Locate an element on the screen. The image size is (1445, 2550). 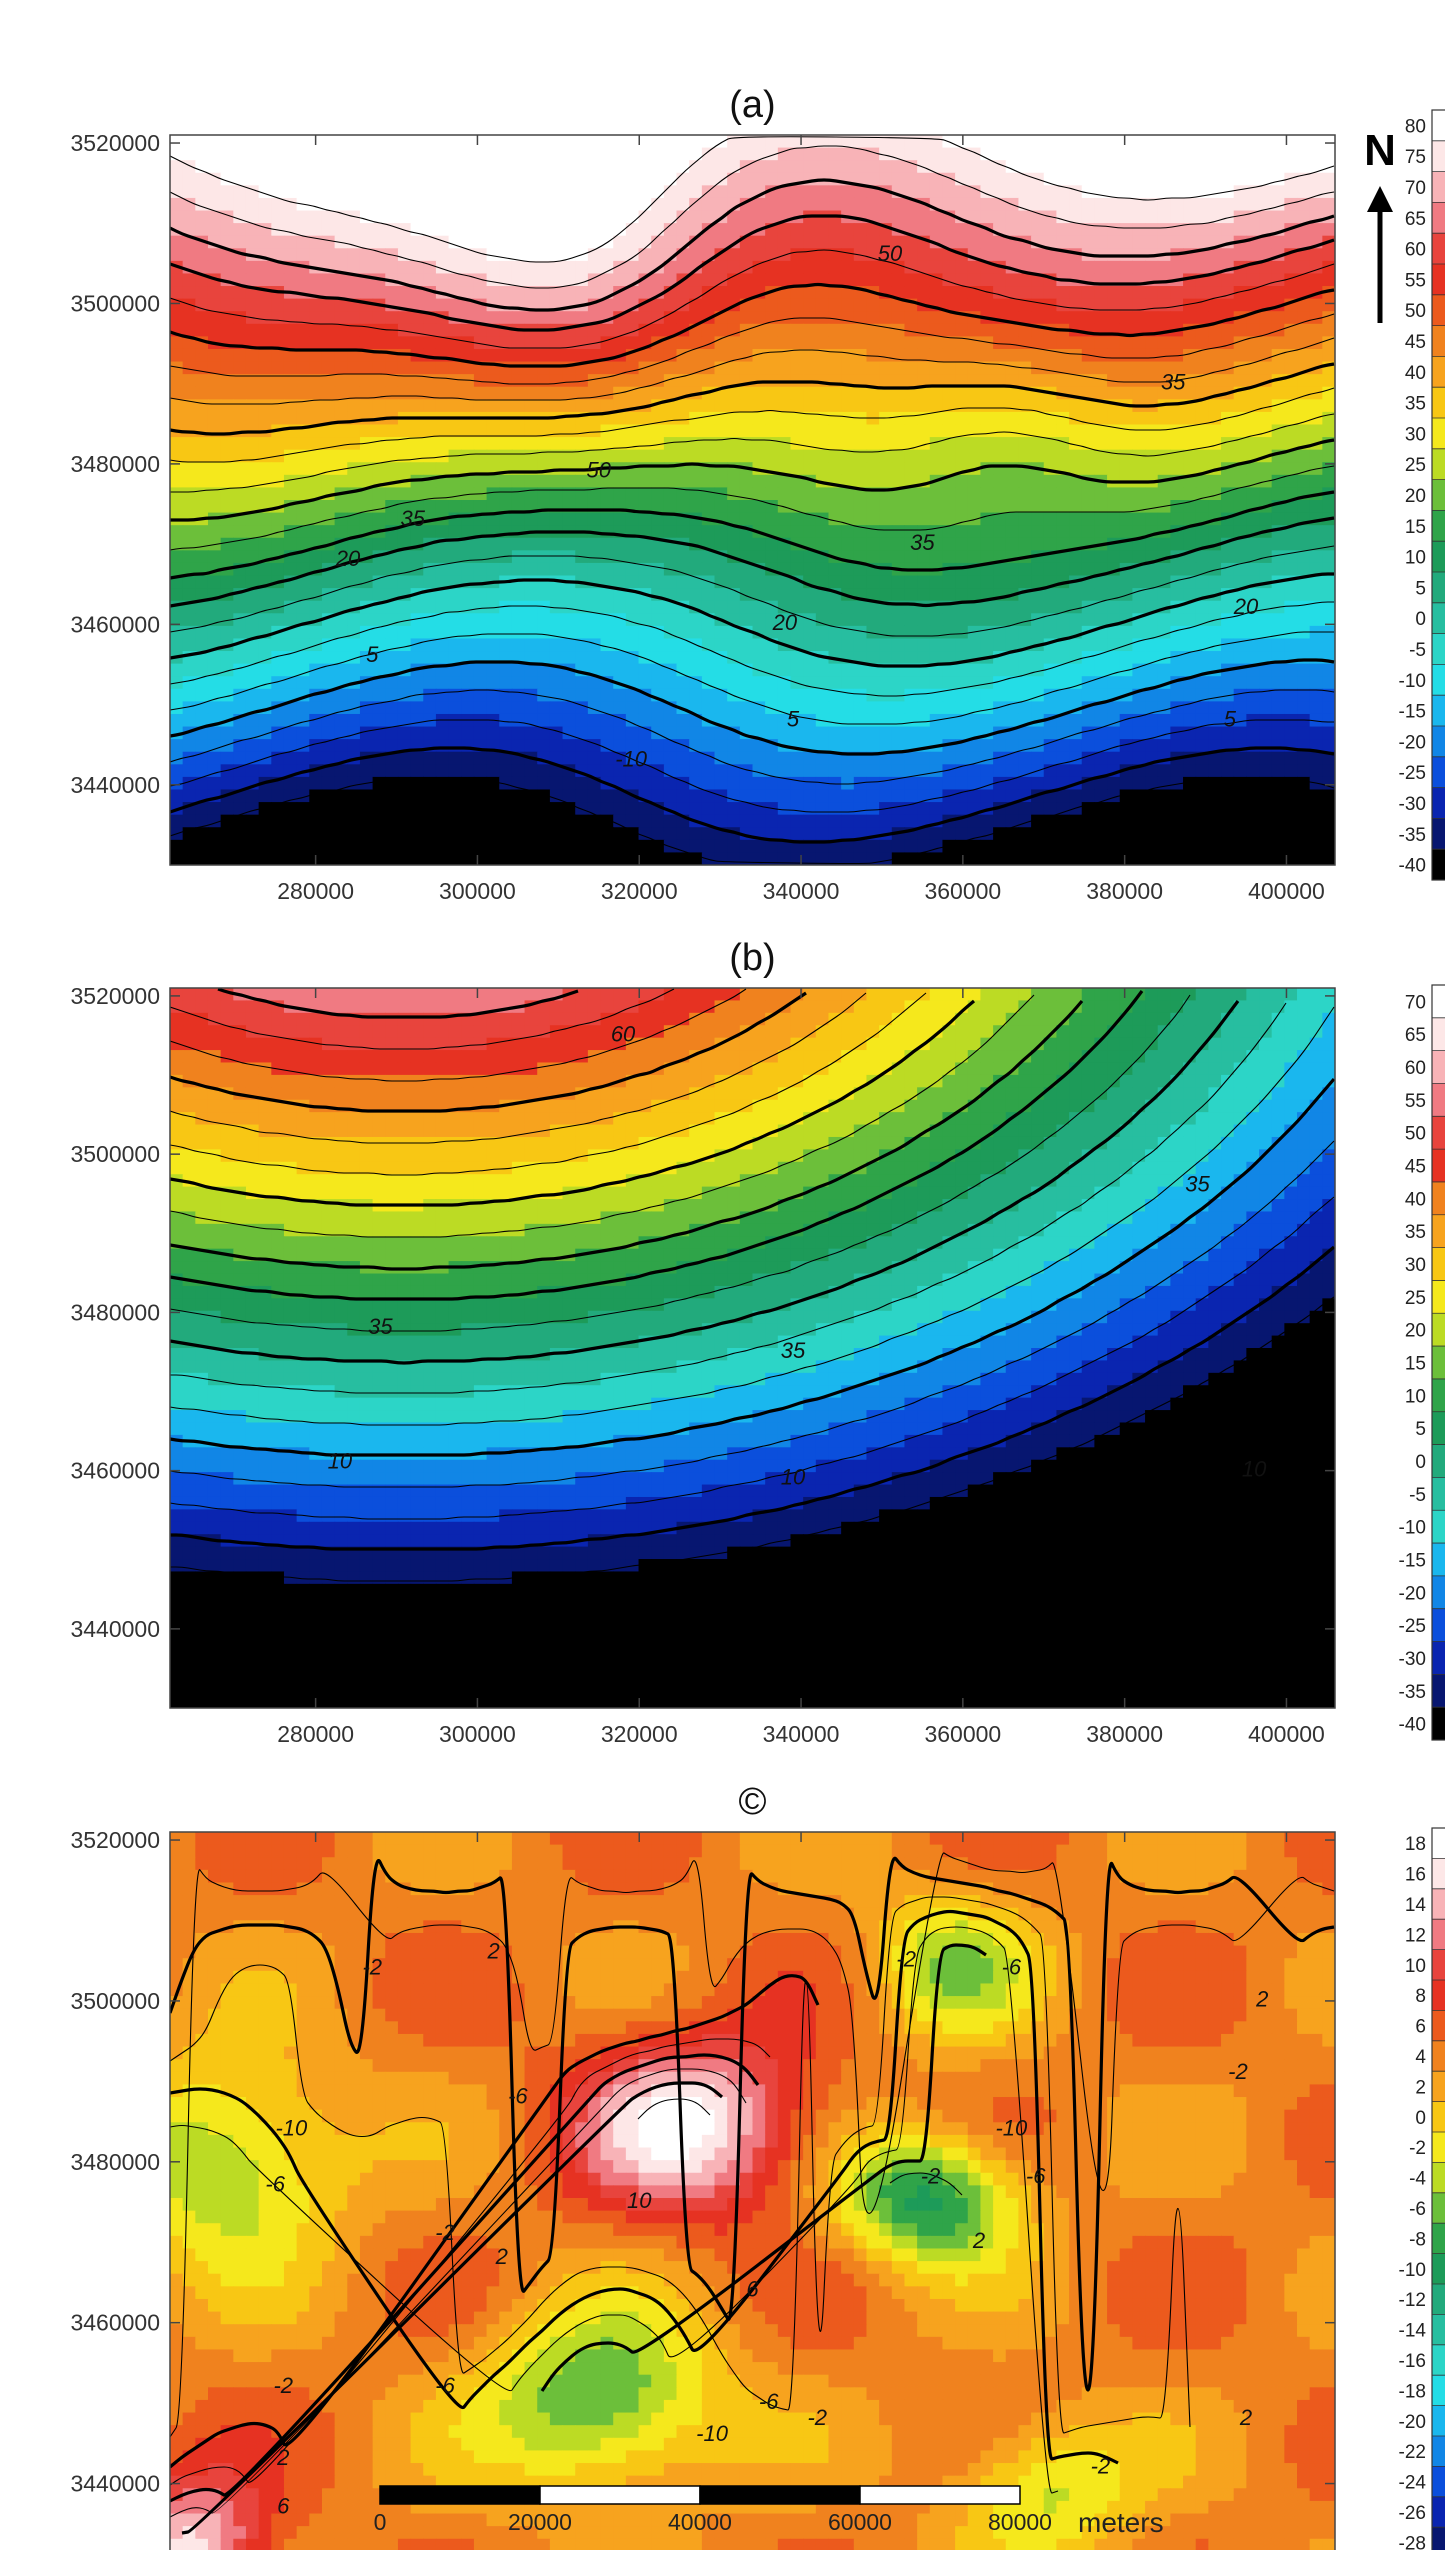
colorbar-label: 65 is located at coordinates (1415, 1035).